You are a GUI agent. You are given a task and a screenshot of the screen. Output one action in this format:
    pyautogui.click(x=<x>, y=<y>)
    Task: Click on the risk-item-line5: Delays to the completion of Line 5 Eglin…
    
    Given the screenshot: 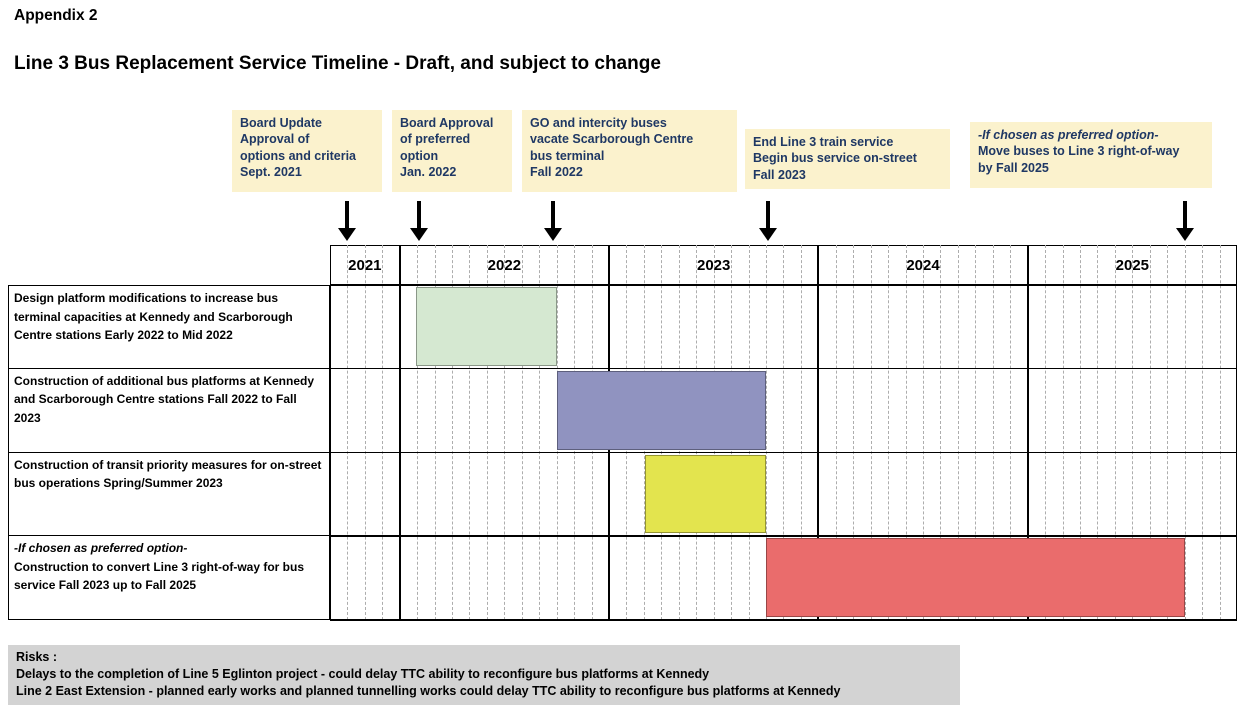 What is the action you would take?
    pyautogui.click(x=363, y=674)
    